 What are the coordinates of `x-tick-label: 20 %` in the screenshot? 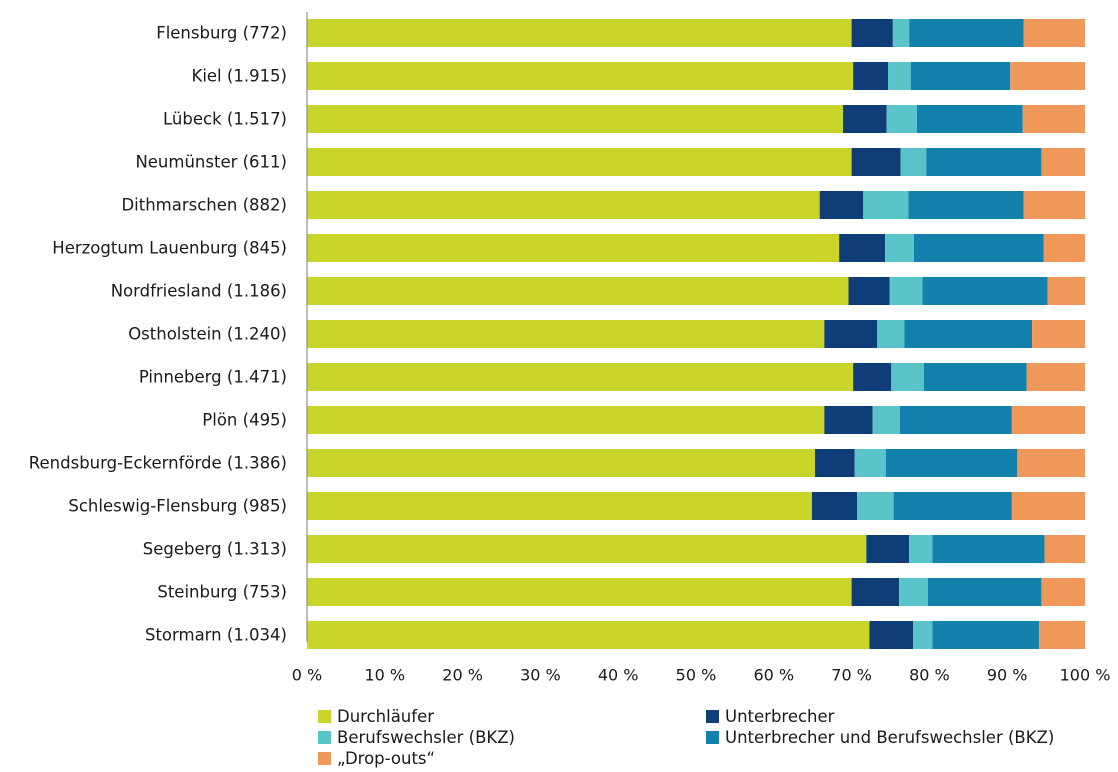 It's located at (462, 675).